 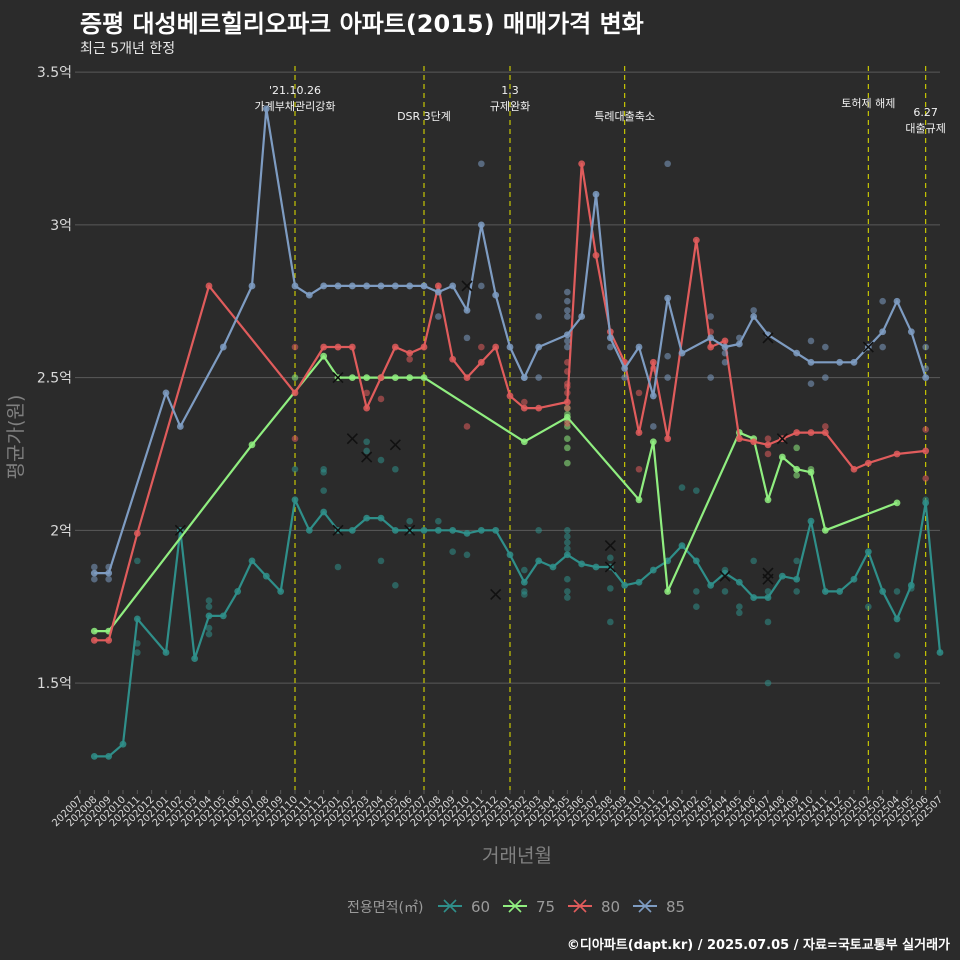 What do you see at coordinates (645, 906) in the screenshot?
I see `legend-cross` at bounding box center [645, 906].